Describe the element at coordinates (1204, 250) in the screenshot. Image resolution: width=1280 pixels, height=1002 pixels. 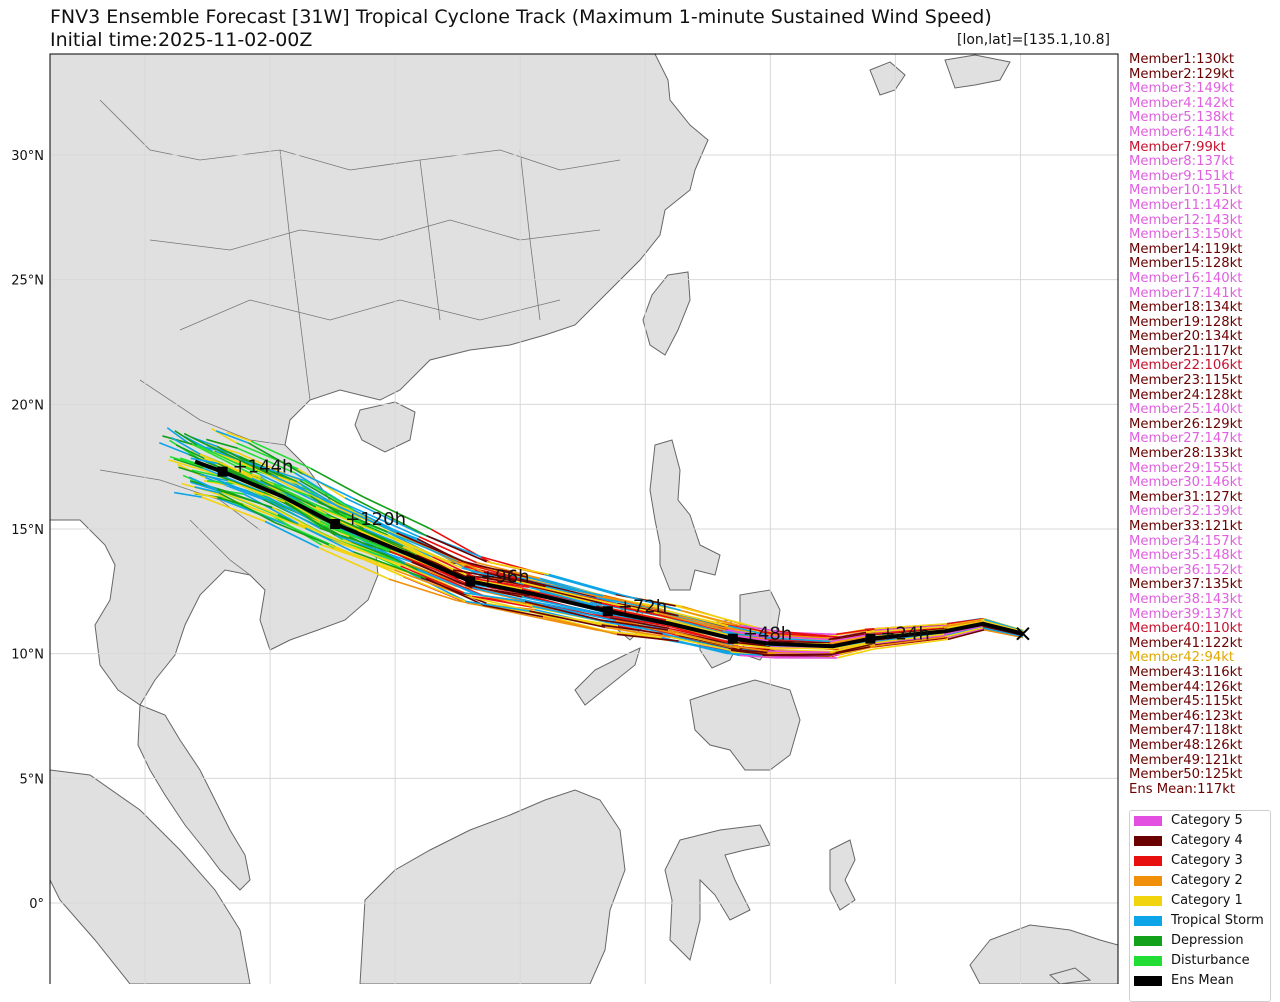
I see `member-intensity-item: Member14:119kt` at that location.